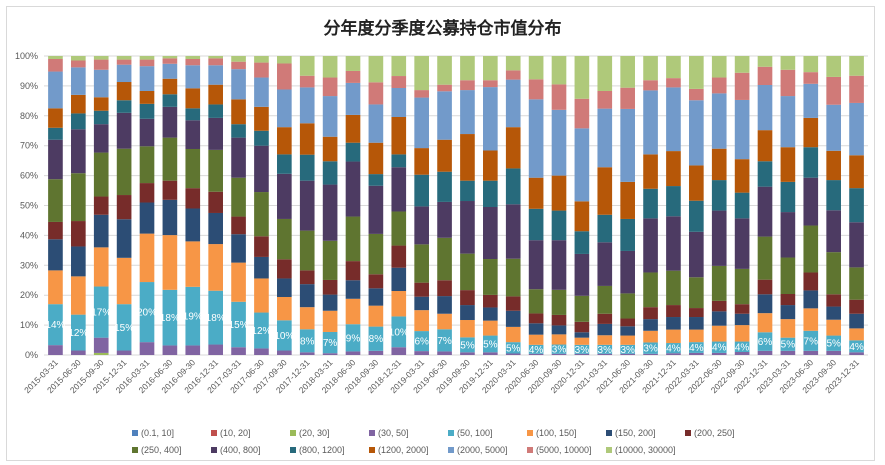 The height and width of the screenshot is (465, 885). I want to click on legend-item: (20, 30], so click(329, 433).